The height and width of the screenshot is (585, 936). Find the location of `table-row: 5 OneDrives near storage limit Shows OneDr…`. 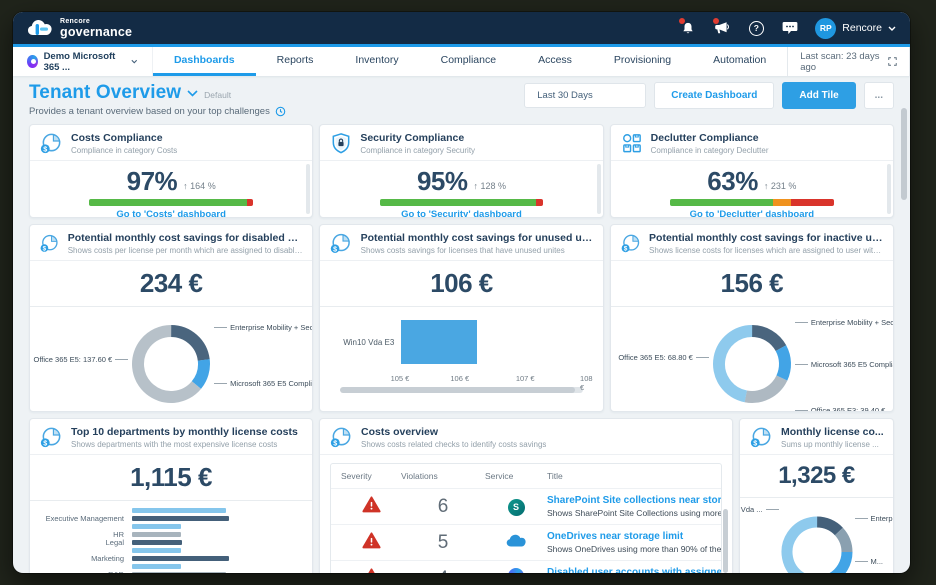

table-row: 5 OneDrives near storage limit Shows OneDr… is located at coordinates (526, 543).